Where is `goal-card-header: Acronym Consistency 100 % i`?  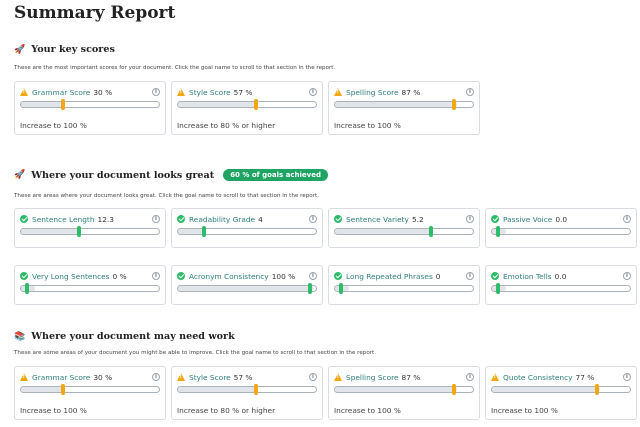 goal-card-header: Acronym Consistency 100 % i is located at coordinates (247, 276).